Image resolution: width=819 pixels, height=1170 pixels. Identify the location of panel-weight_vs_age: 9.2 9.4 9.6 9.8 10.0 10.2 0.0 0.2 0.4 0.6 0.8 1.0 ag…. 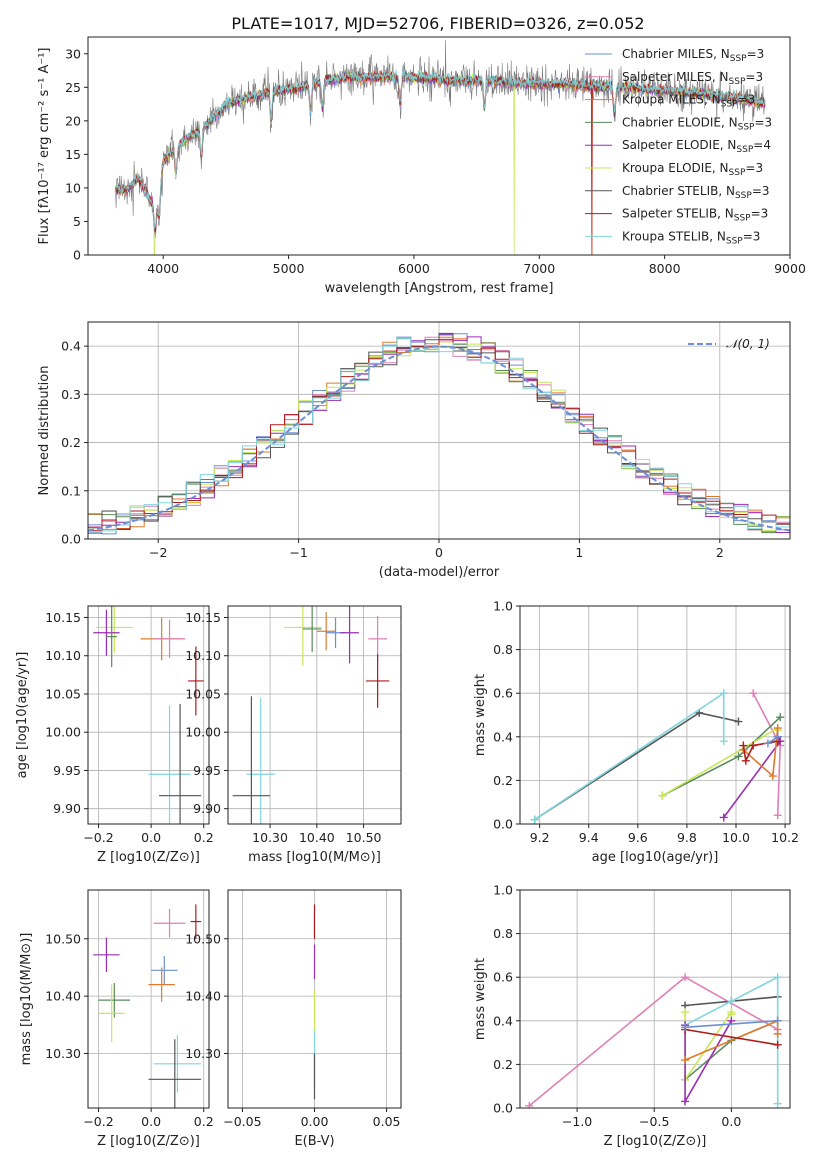
(636, 732).